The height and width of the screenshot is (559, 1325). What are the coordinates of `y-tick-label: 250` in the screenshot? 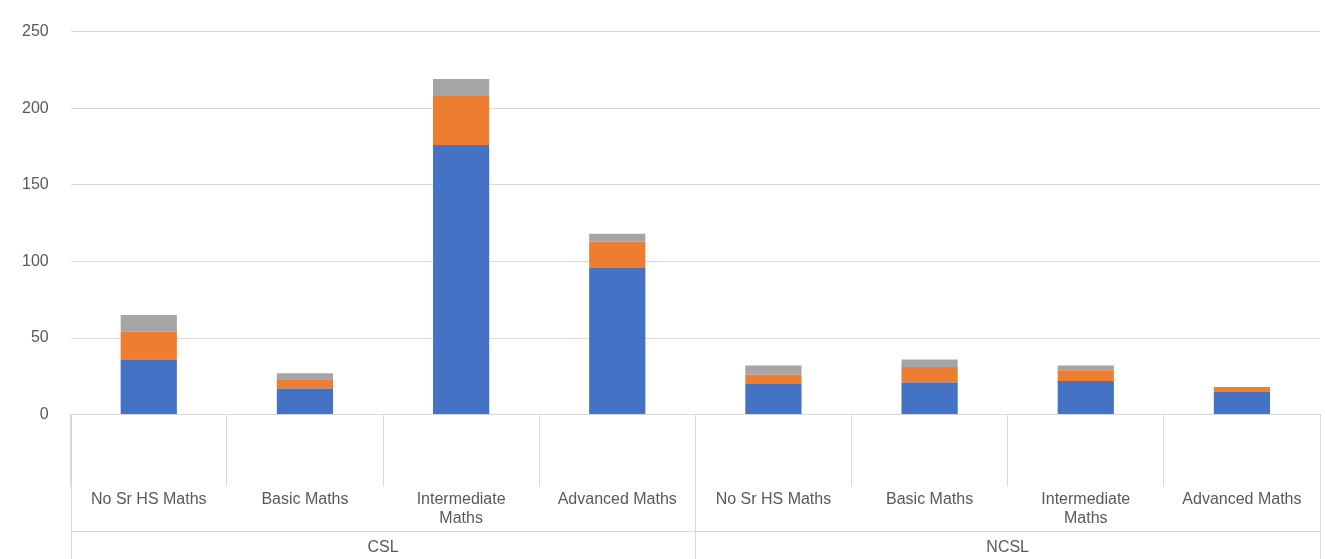 It's located at (35, 31).